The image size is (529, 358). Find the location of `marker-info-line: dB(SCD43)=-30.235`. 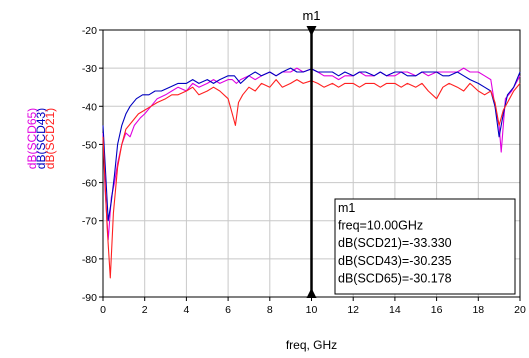

marker-info-line: dB(SCD43)=-30.235 is located at coordinates (395, 261).